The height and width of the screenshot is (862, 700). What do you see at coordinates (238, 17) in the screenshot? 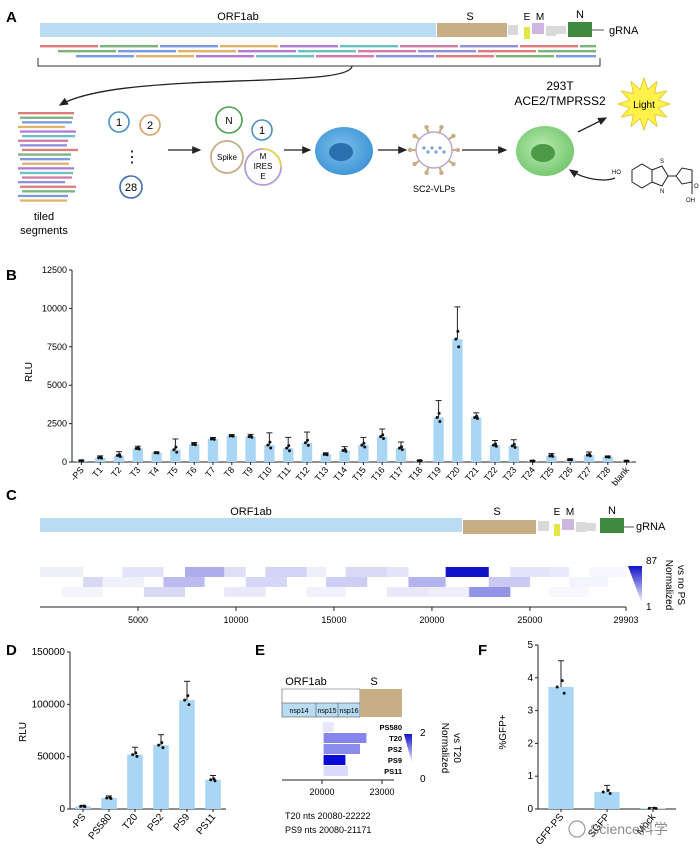
I see `orf1ab-label: ORF1ab` at bounding box center [238, 17].